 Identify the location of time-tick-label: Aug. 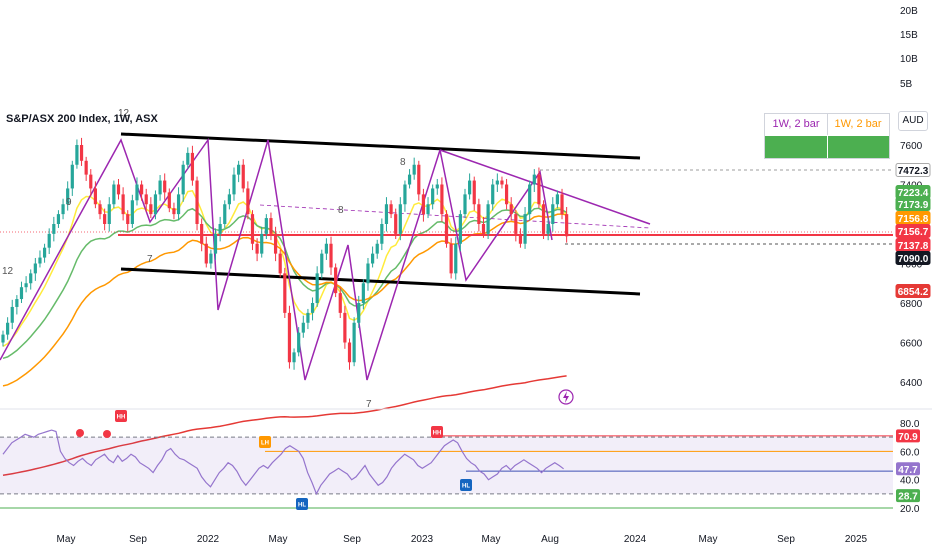
(550, 539).